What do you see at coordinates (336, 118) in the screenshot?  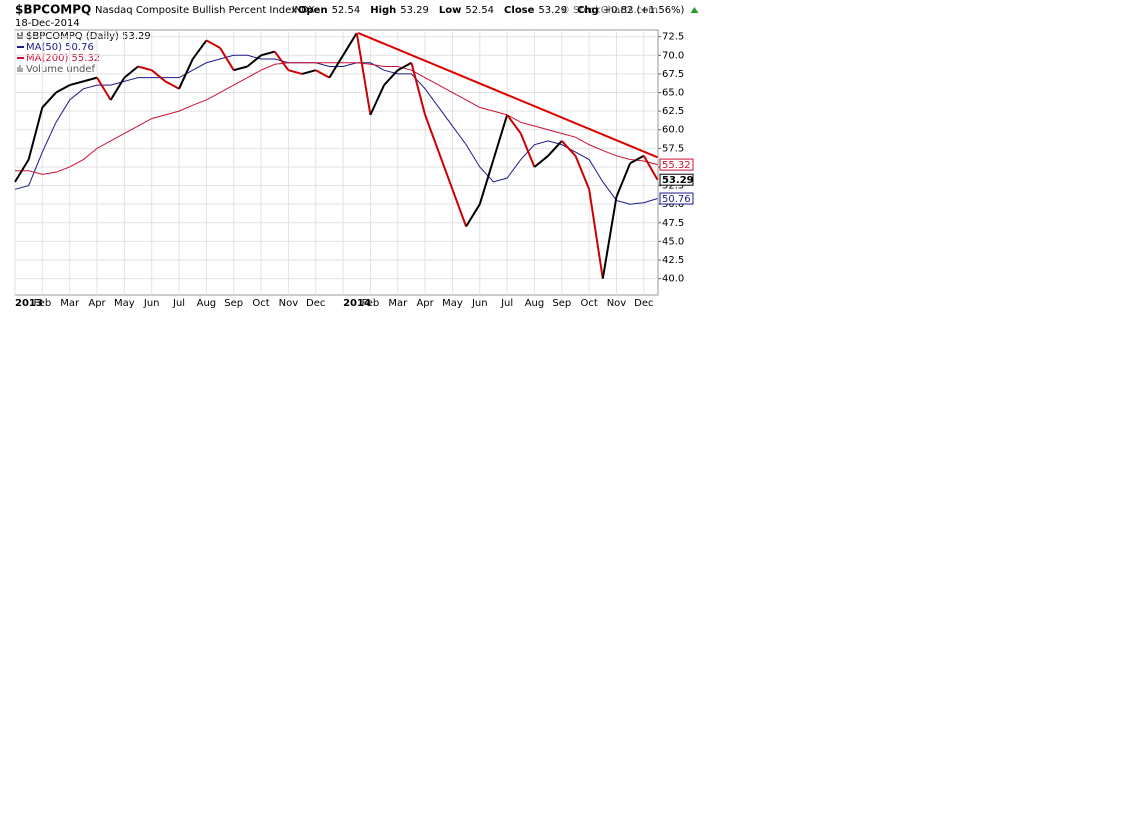 I see `ma-line` at bounding box center [336, 118].